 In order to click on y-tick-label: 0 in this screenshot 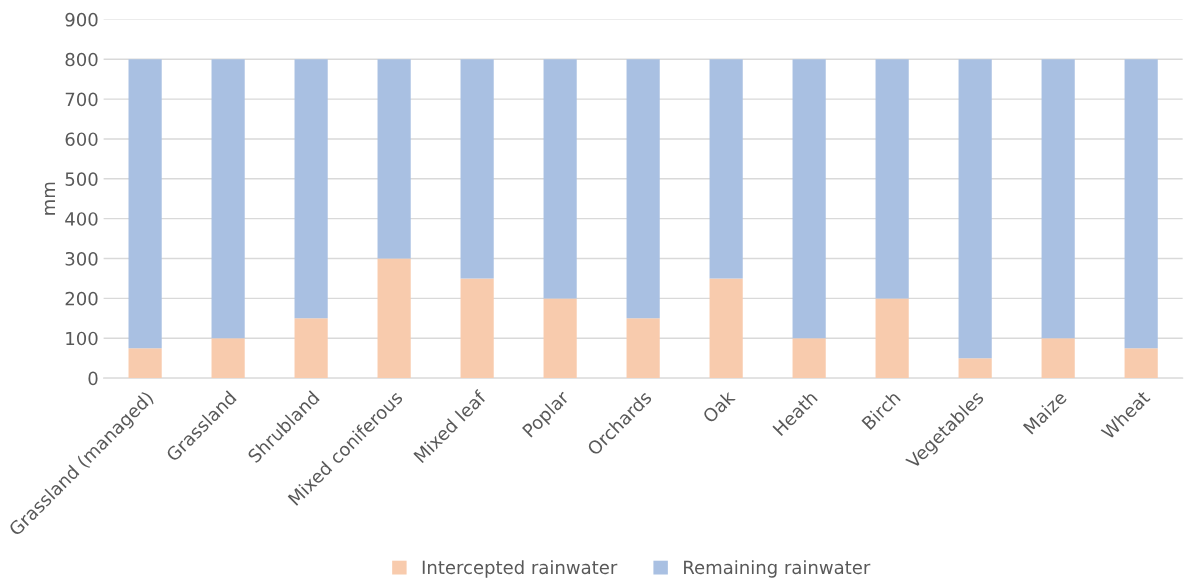, I will do `click(93, 378)`.